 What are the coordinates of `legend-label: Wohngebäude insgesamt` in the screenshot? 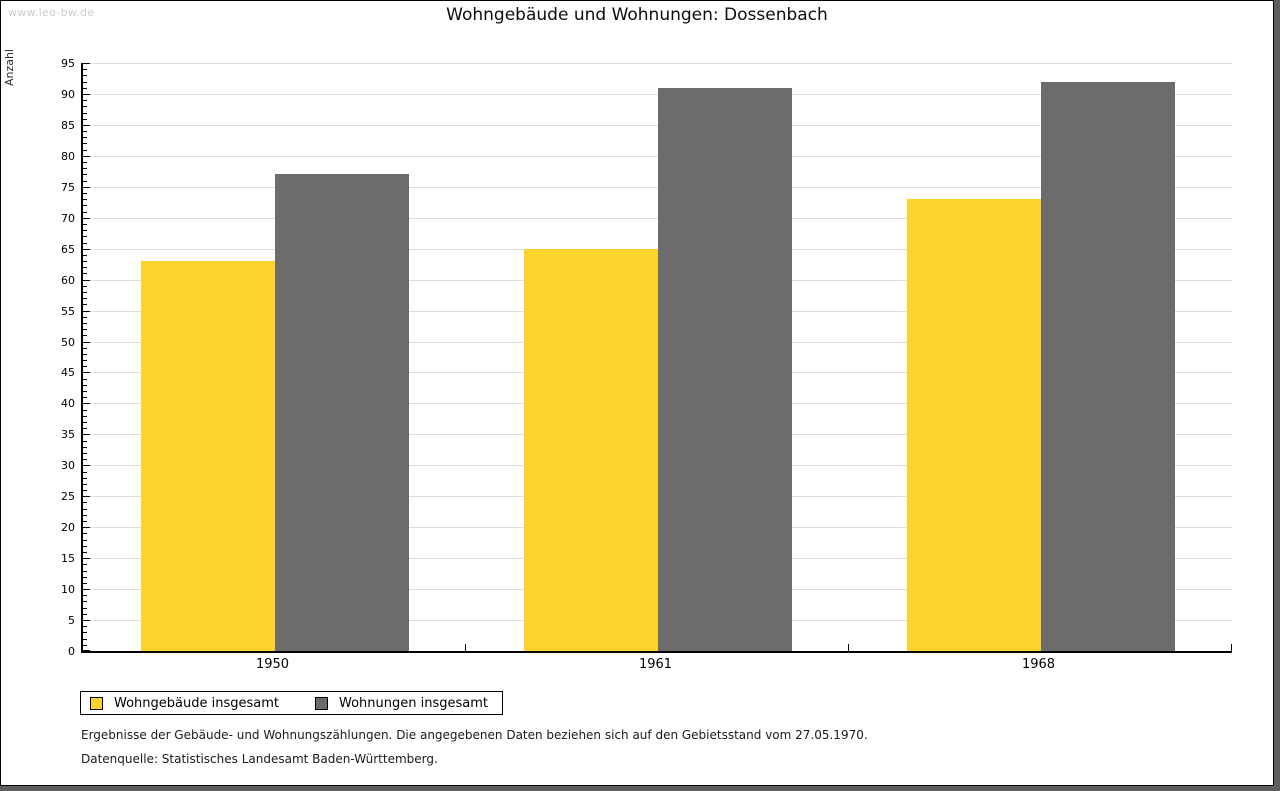 It's located at (196, 703).